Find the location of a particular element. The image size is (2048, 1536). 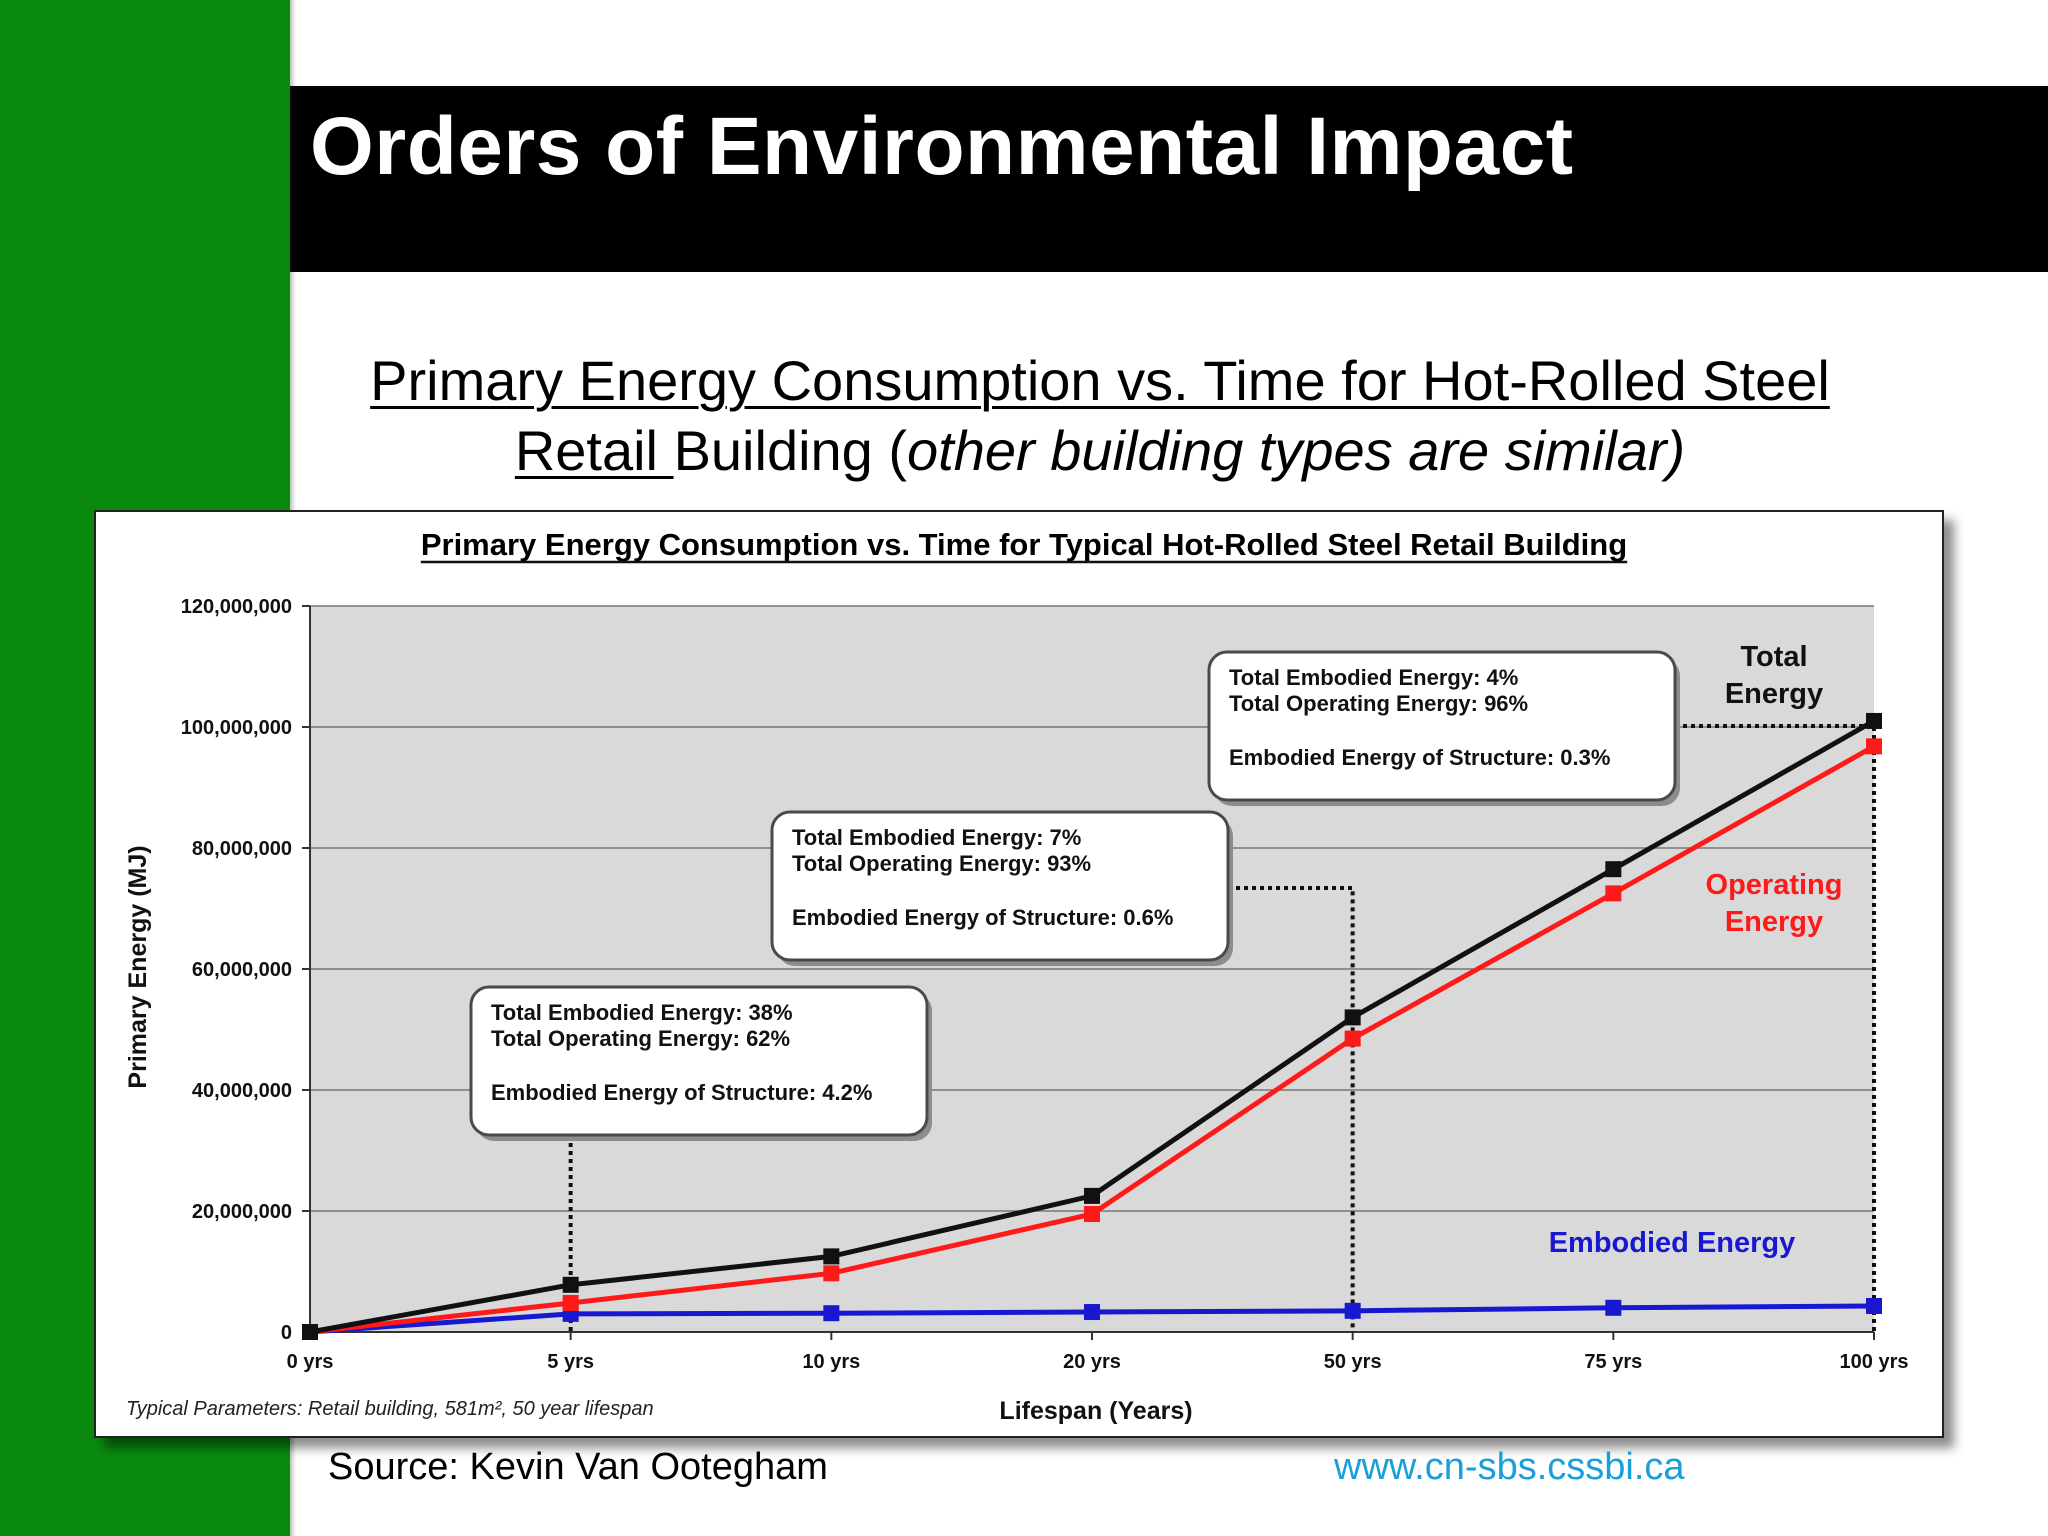

x-tick-label: 50 yrs is located at coordinates (1353, 1362).